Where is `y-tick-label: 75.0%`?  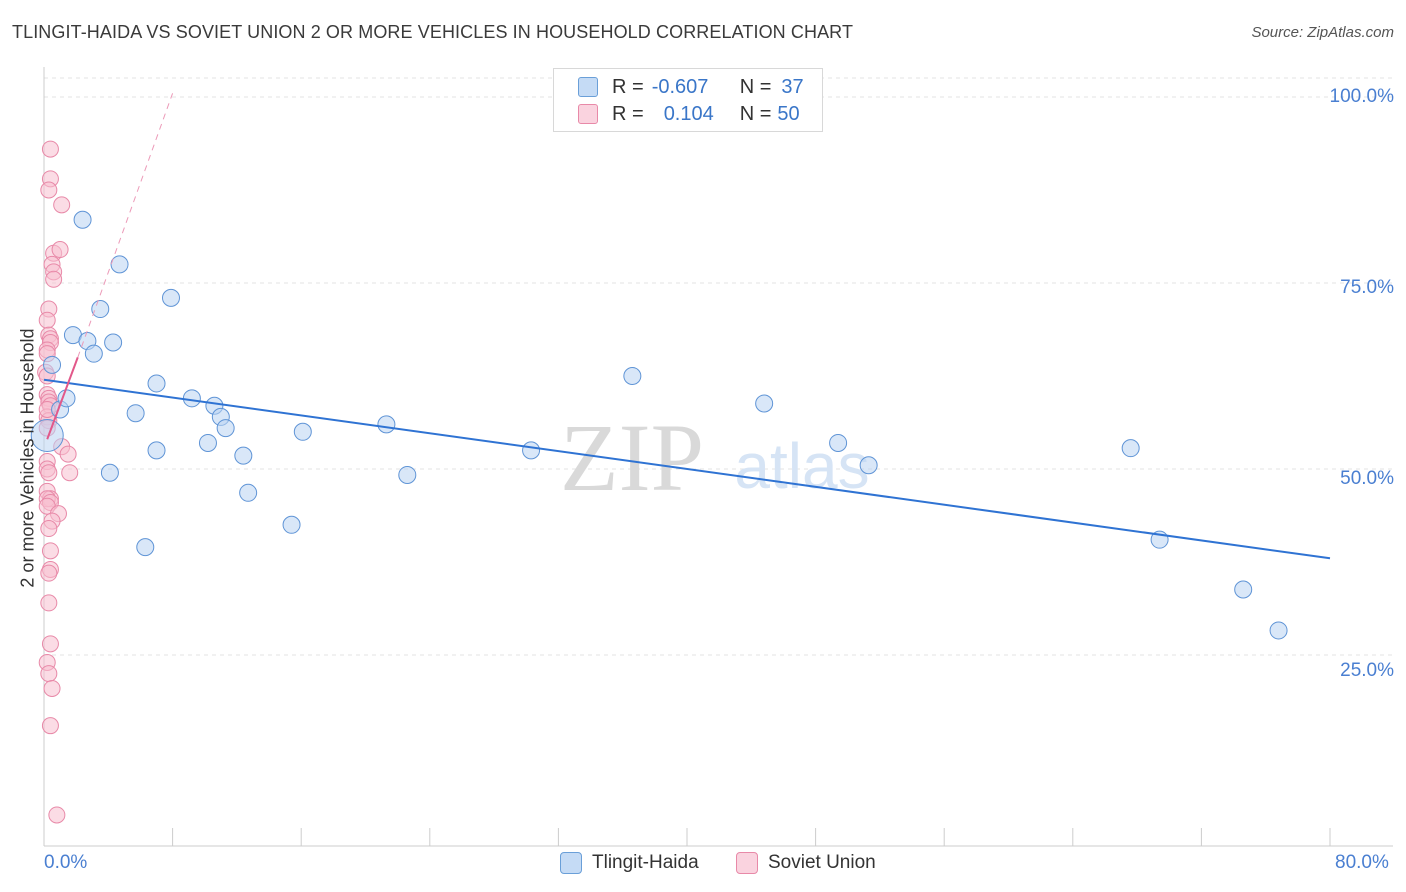 y-tick-label: 75.0% is located at coordinates (1367, 287).